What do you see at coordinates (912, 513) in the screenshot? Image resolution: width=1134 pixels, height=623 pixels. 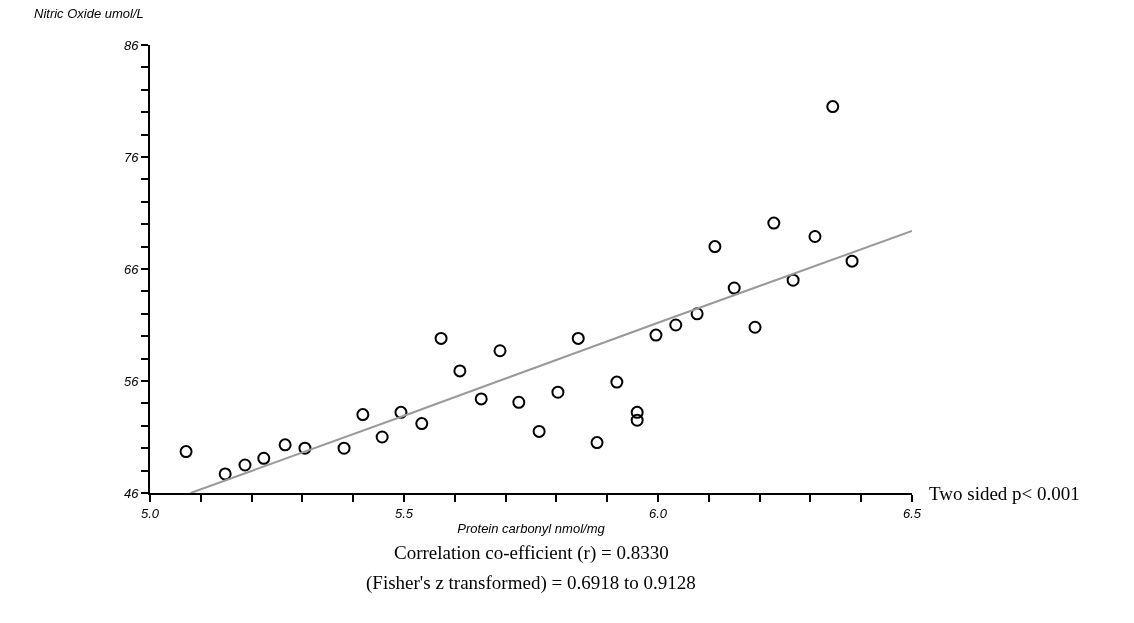 I see `x-tick-label: 6.5` at bounding box center [912, 513].